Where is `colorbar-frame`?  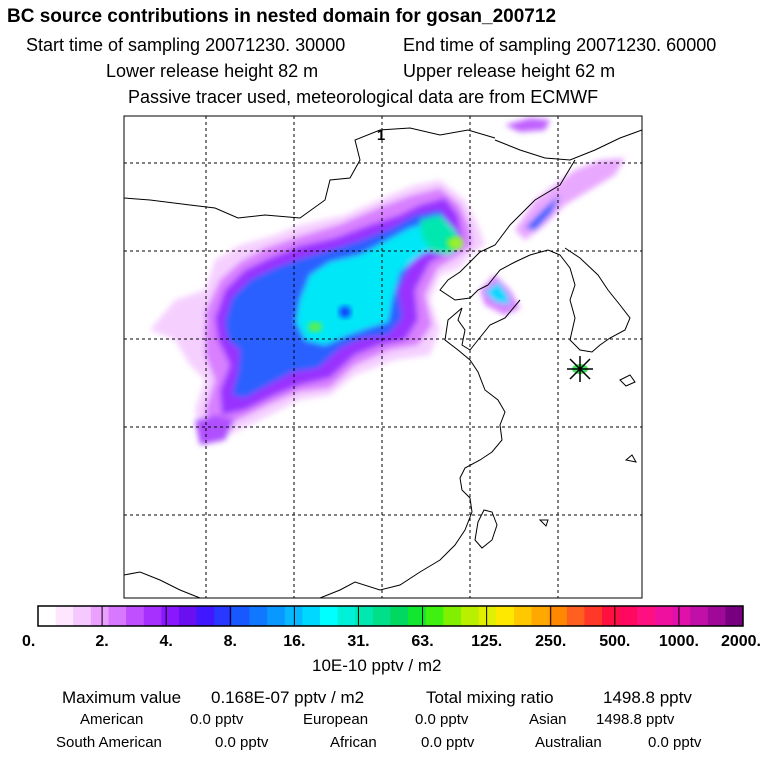 colorbar-frame is located at coordinates (390, 616).